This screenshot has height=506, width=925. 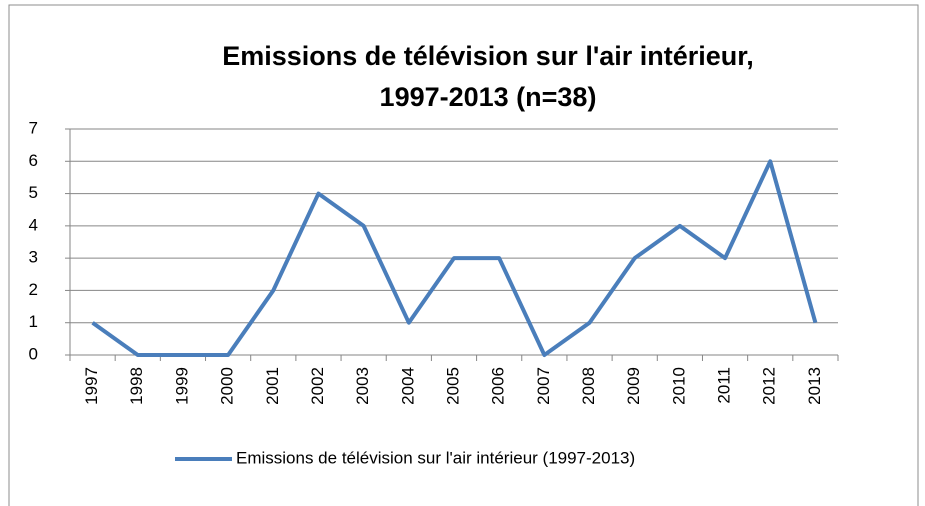 I want to click on x-tick-label: 2009, so click(x=633, y=386).